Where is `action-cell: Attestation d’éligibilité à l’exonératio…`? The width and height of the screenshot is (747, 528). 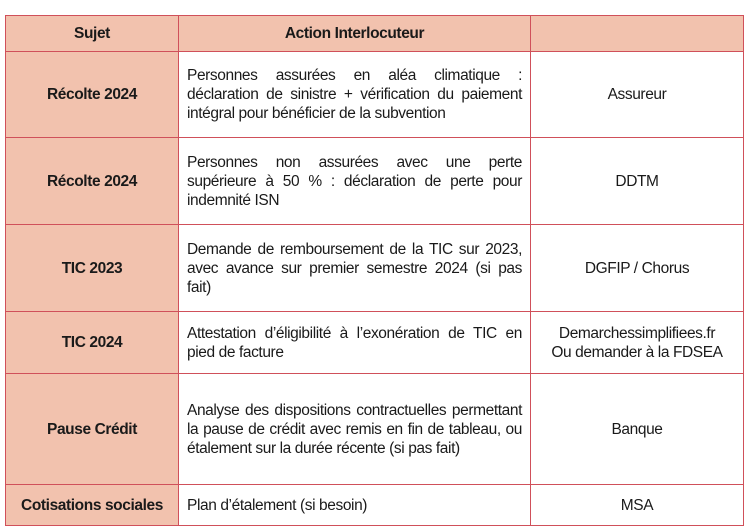
action-cell: Attestation d’éligibilité à l’exonératio… is located at coordinates (354, 342).